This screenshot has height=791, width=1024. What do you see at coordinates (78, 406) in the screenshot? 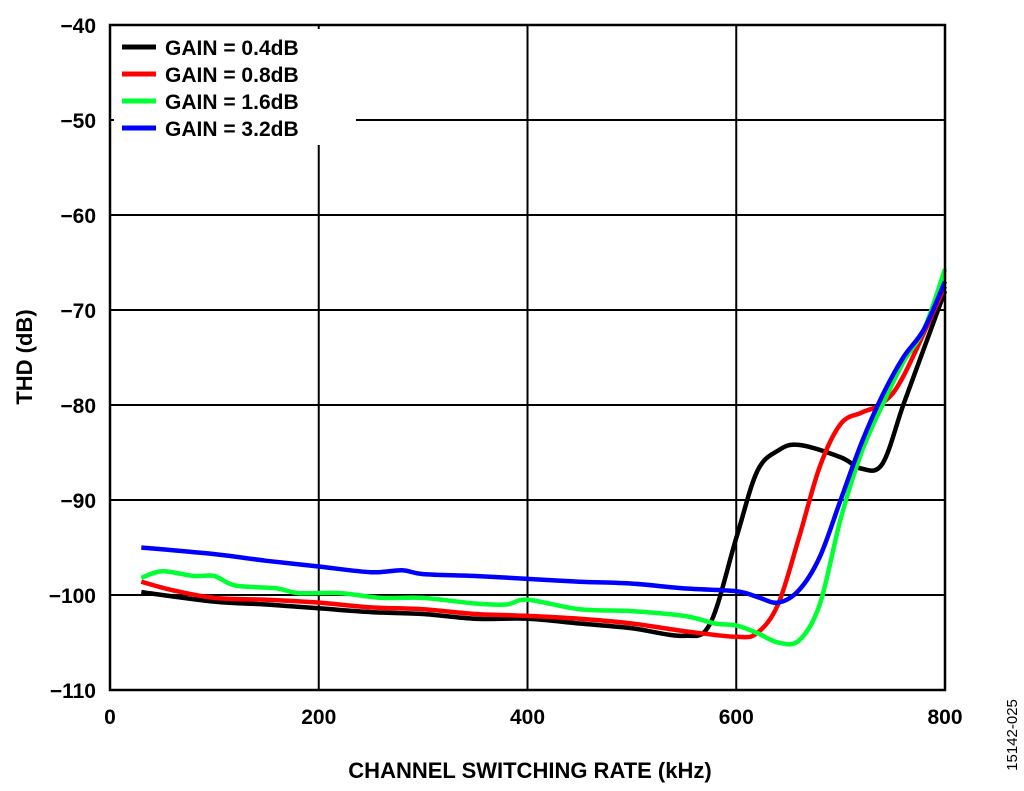
I see `y-tick-label: −80` at bounding box center [78, 406].